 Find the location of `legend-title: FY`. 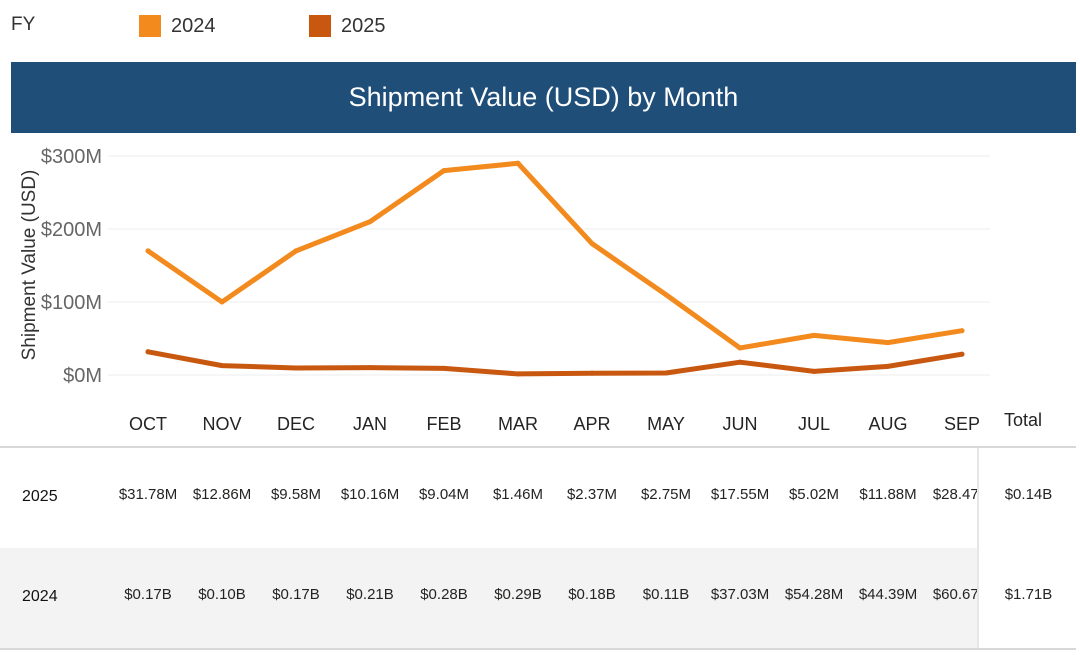

legend-title: FY is located at coordinates (23, 24).